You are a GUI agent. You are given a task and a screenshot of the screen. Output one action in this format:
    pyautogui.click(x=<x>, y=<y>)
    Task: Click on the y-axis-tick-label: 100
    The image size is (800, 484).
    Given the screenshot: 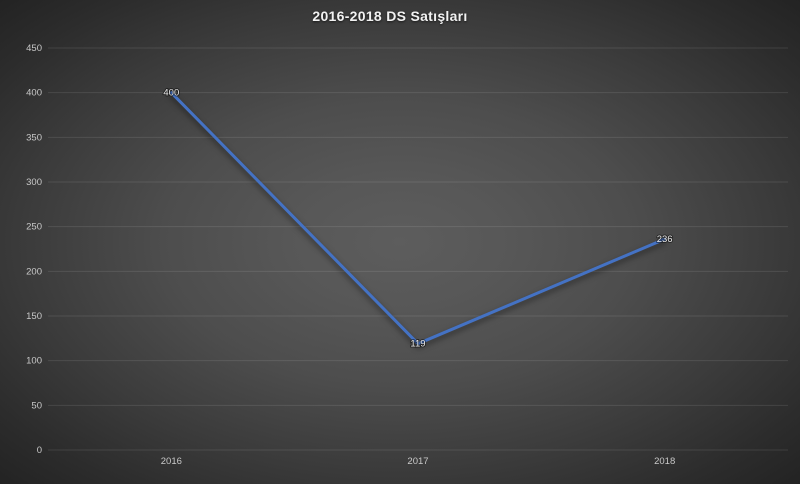 What is the action you would take?
    pyautogui.click(x=34, y=361)
    